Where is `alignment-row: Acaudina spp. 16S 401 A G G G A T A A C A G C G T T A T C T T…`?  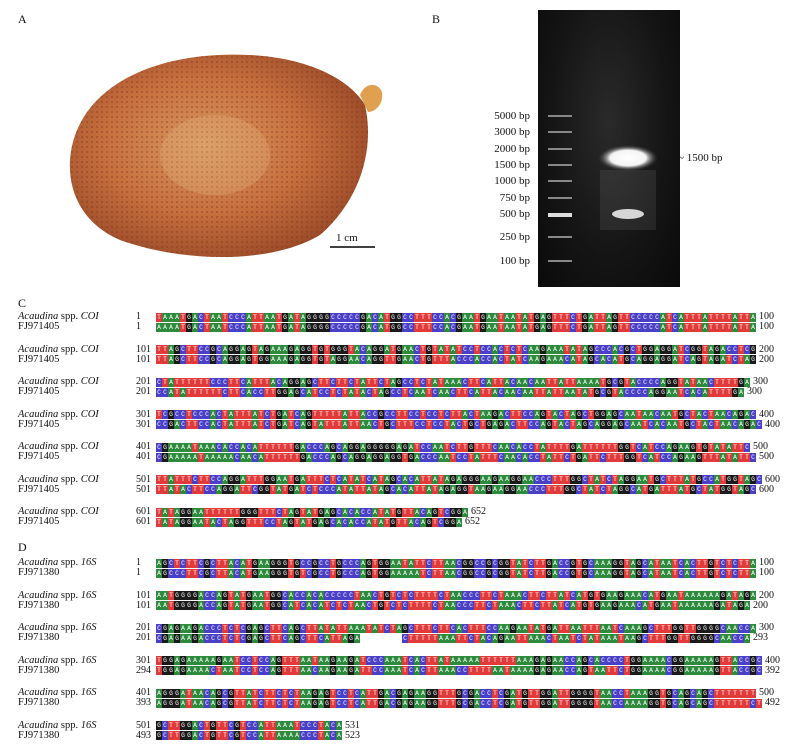
alignment-row: Acaudina spp. 16S 401 A G G G A T A A C A G C G T T A T C T T… is located at coordinates (399, 697).